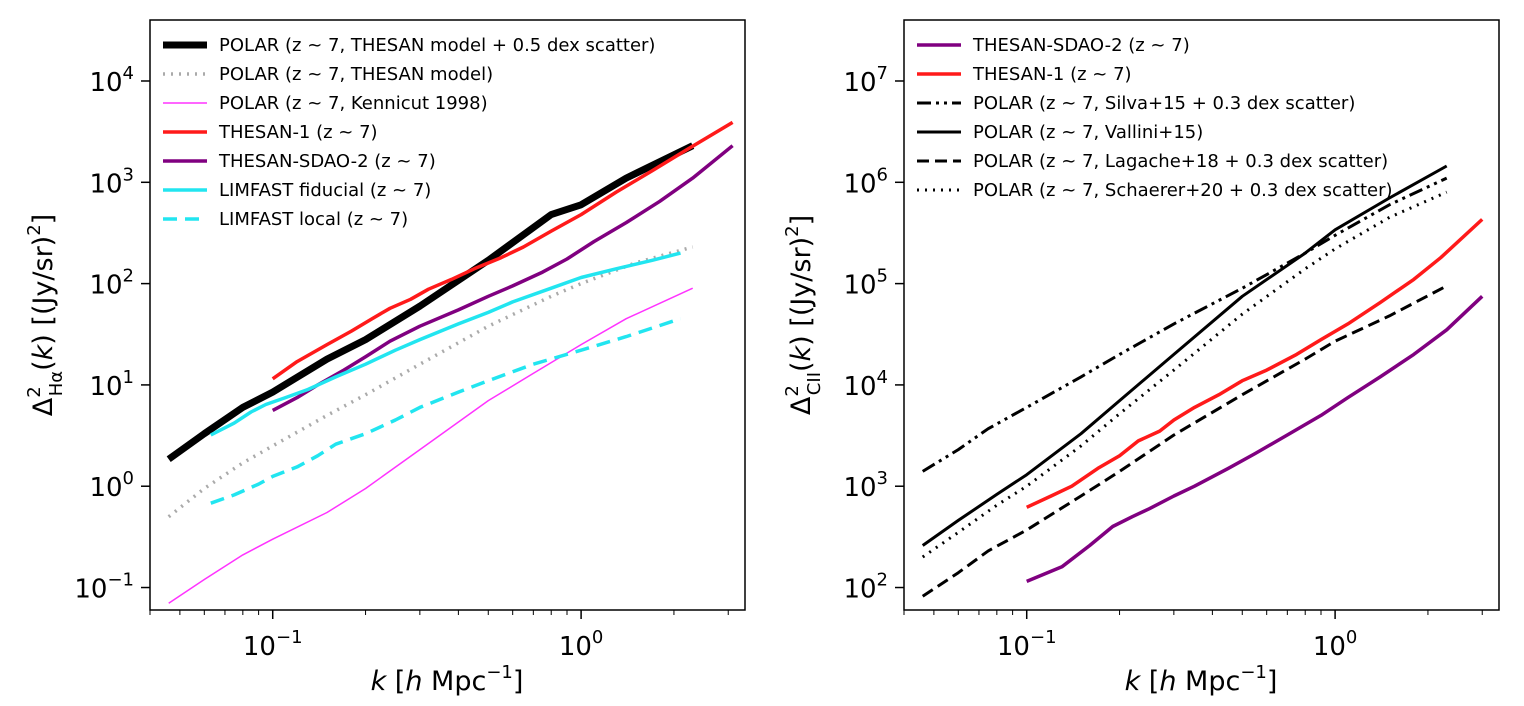 Image resolution: width=1524 pixels, height=706 pixels. What do you see at coordinates (325, 190) in the screenshot?
I see `legend-label-left-5: LIMFAST fiducial (z ~ 7)` at bounding box center [325, 190].